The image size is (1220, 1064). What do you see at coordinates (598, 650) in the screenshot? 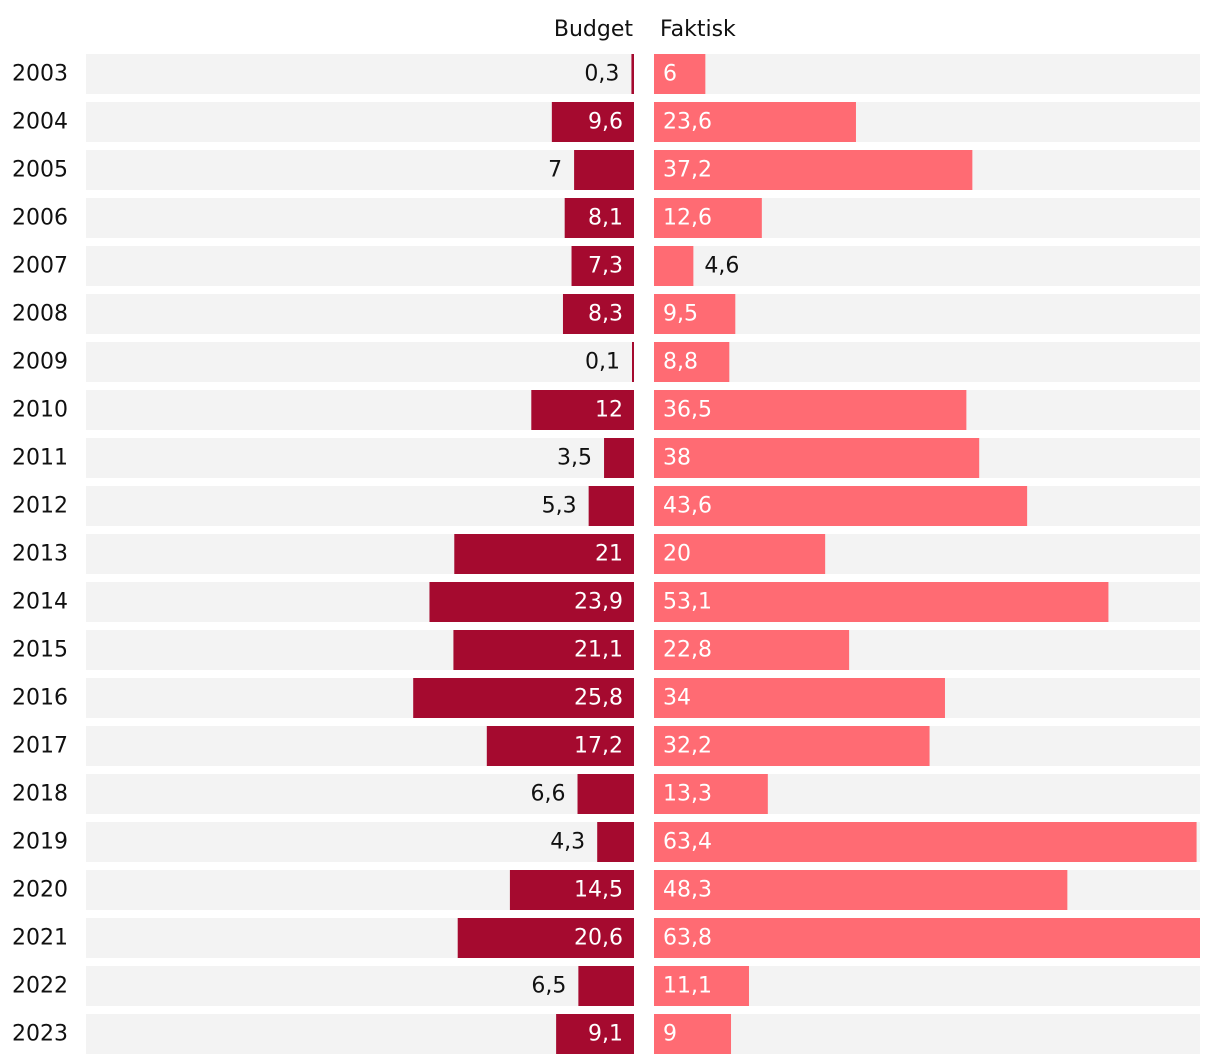
I see `budget-value-label: 21,1` at bounding box center [598, 650].